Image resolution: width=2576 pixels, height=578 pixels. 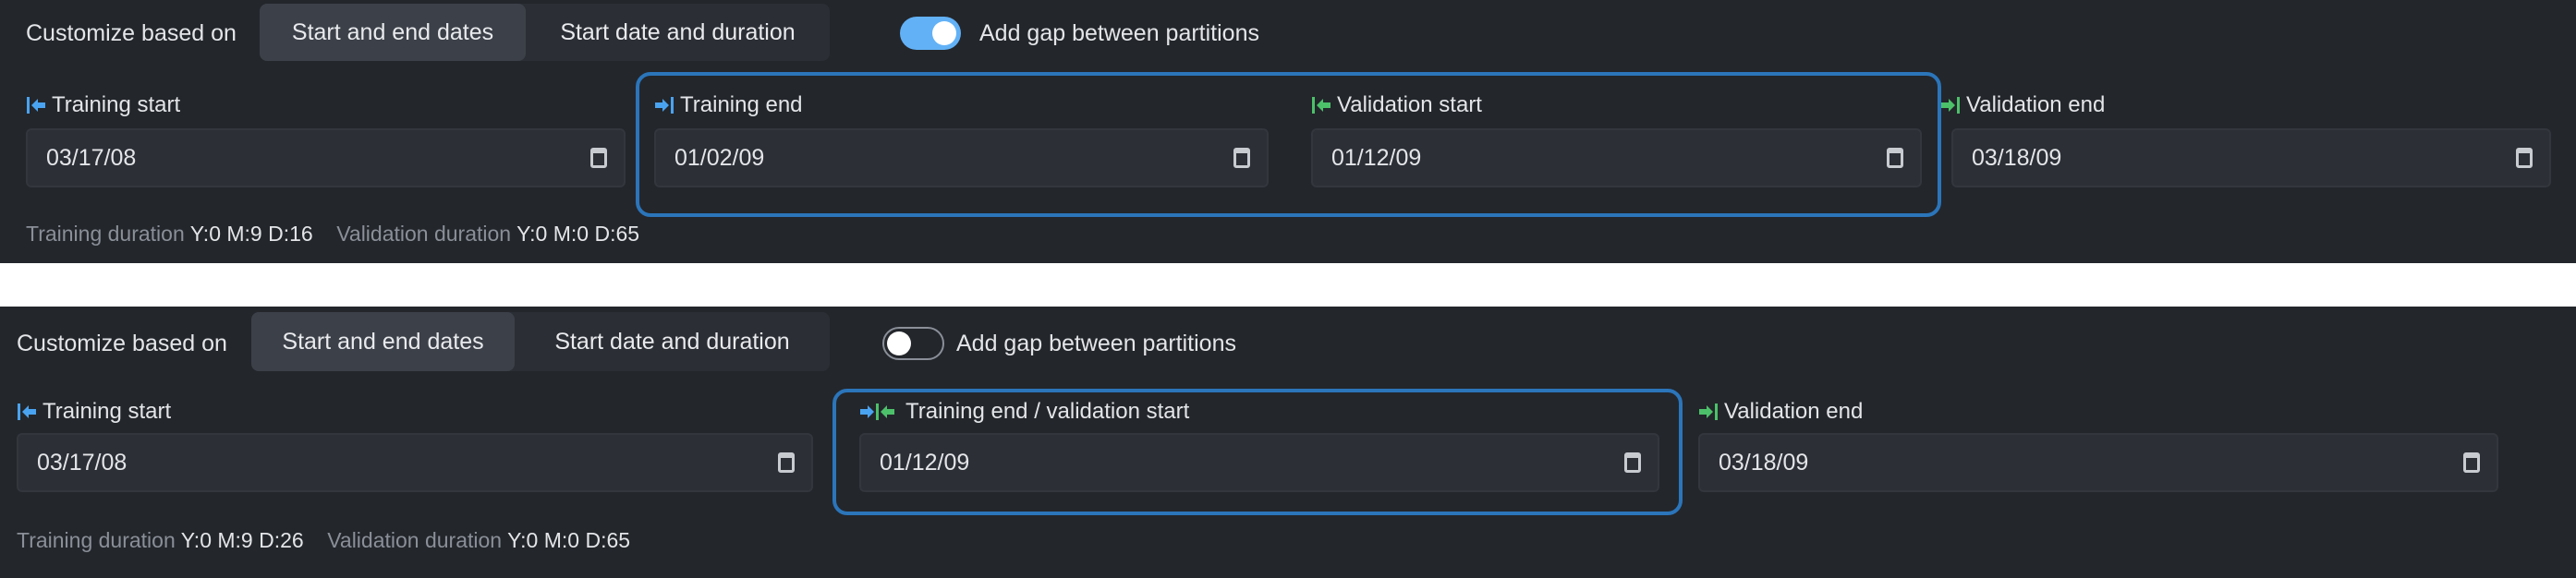 I want to click on training-end-validation-start-label: Training end / validation start, so click(x=1024, y=412).